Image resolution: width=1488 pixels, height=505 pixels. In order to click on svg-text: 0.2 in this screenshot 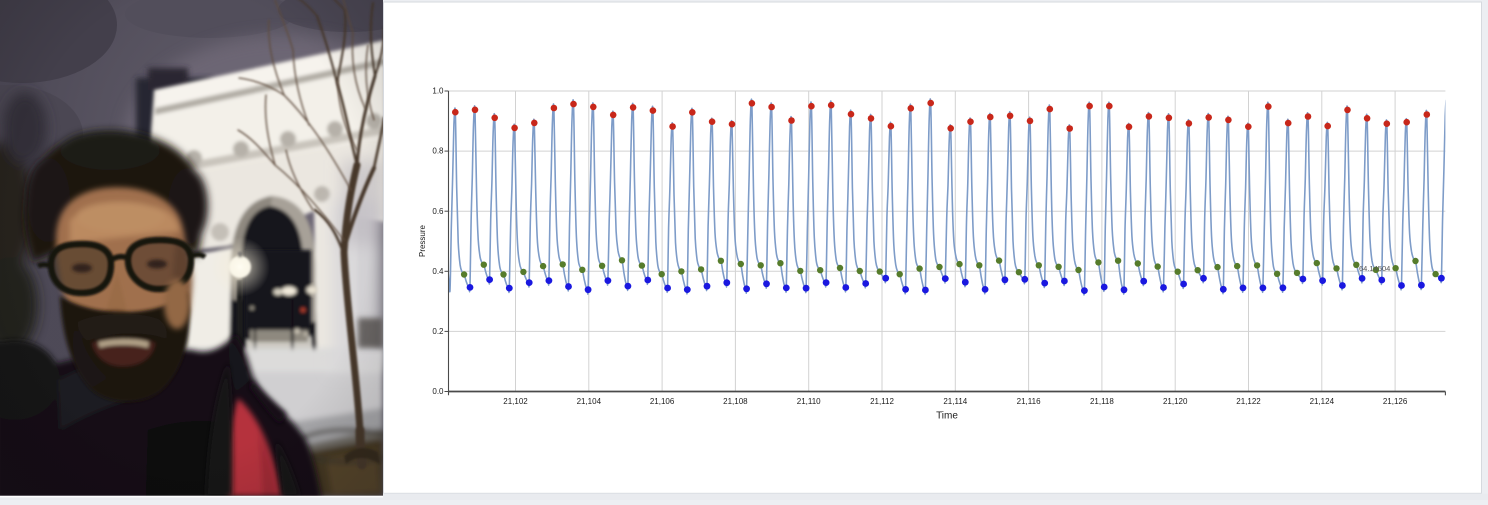, I will do `click(438, 331)`.